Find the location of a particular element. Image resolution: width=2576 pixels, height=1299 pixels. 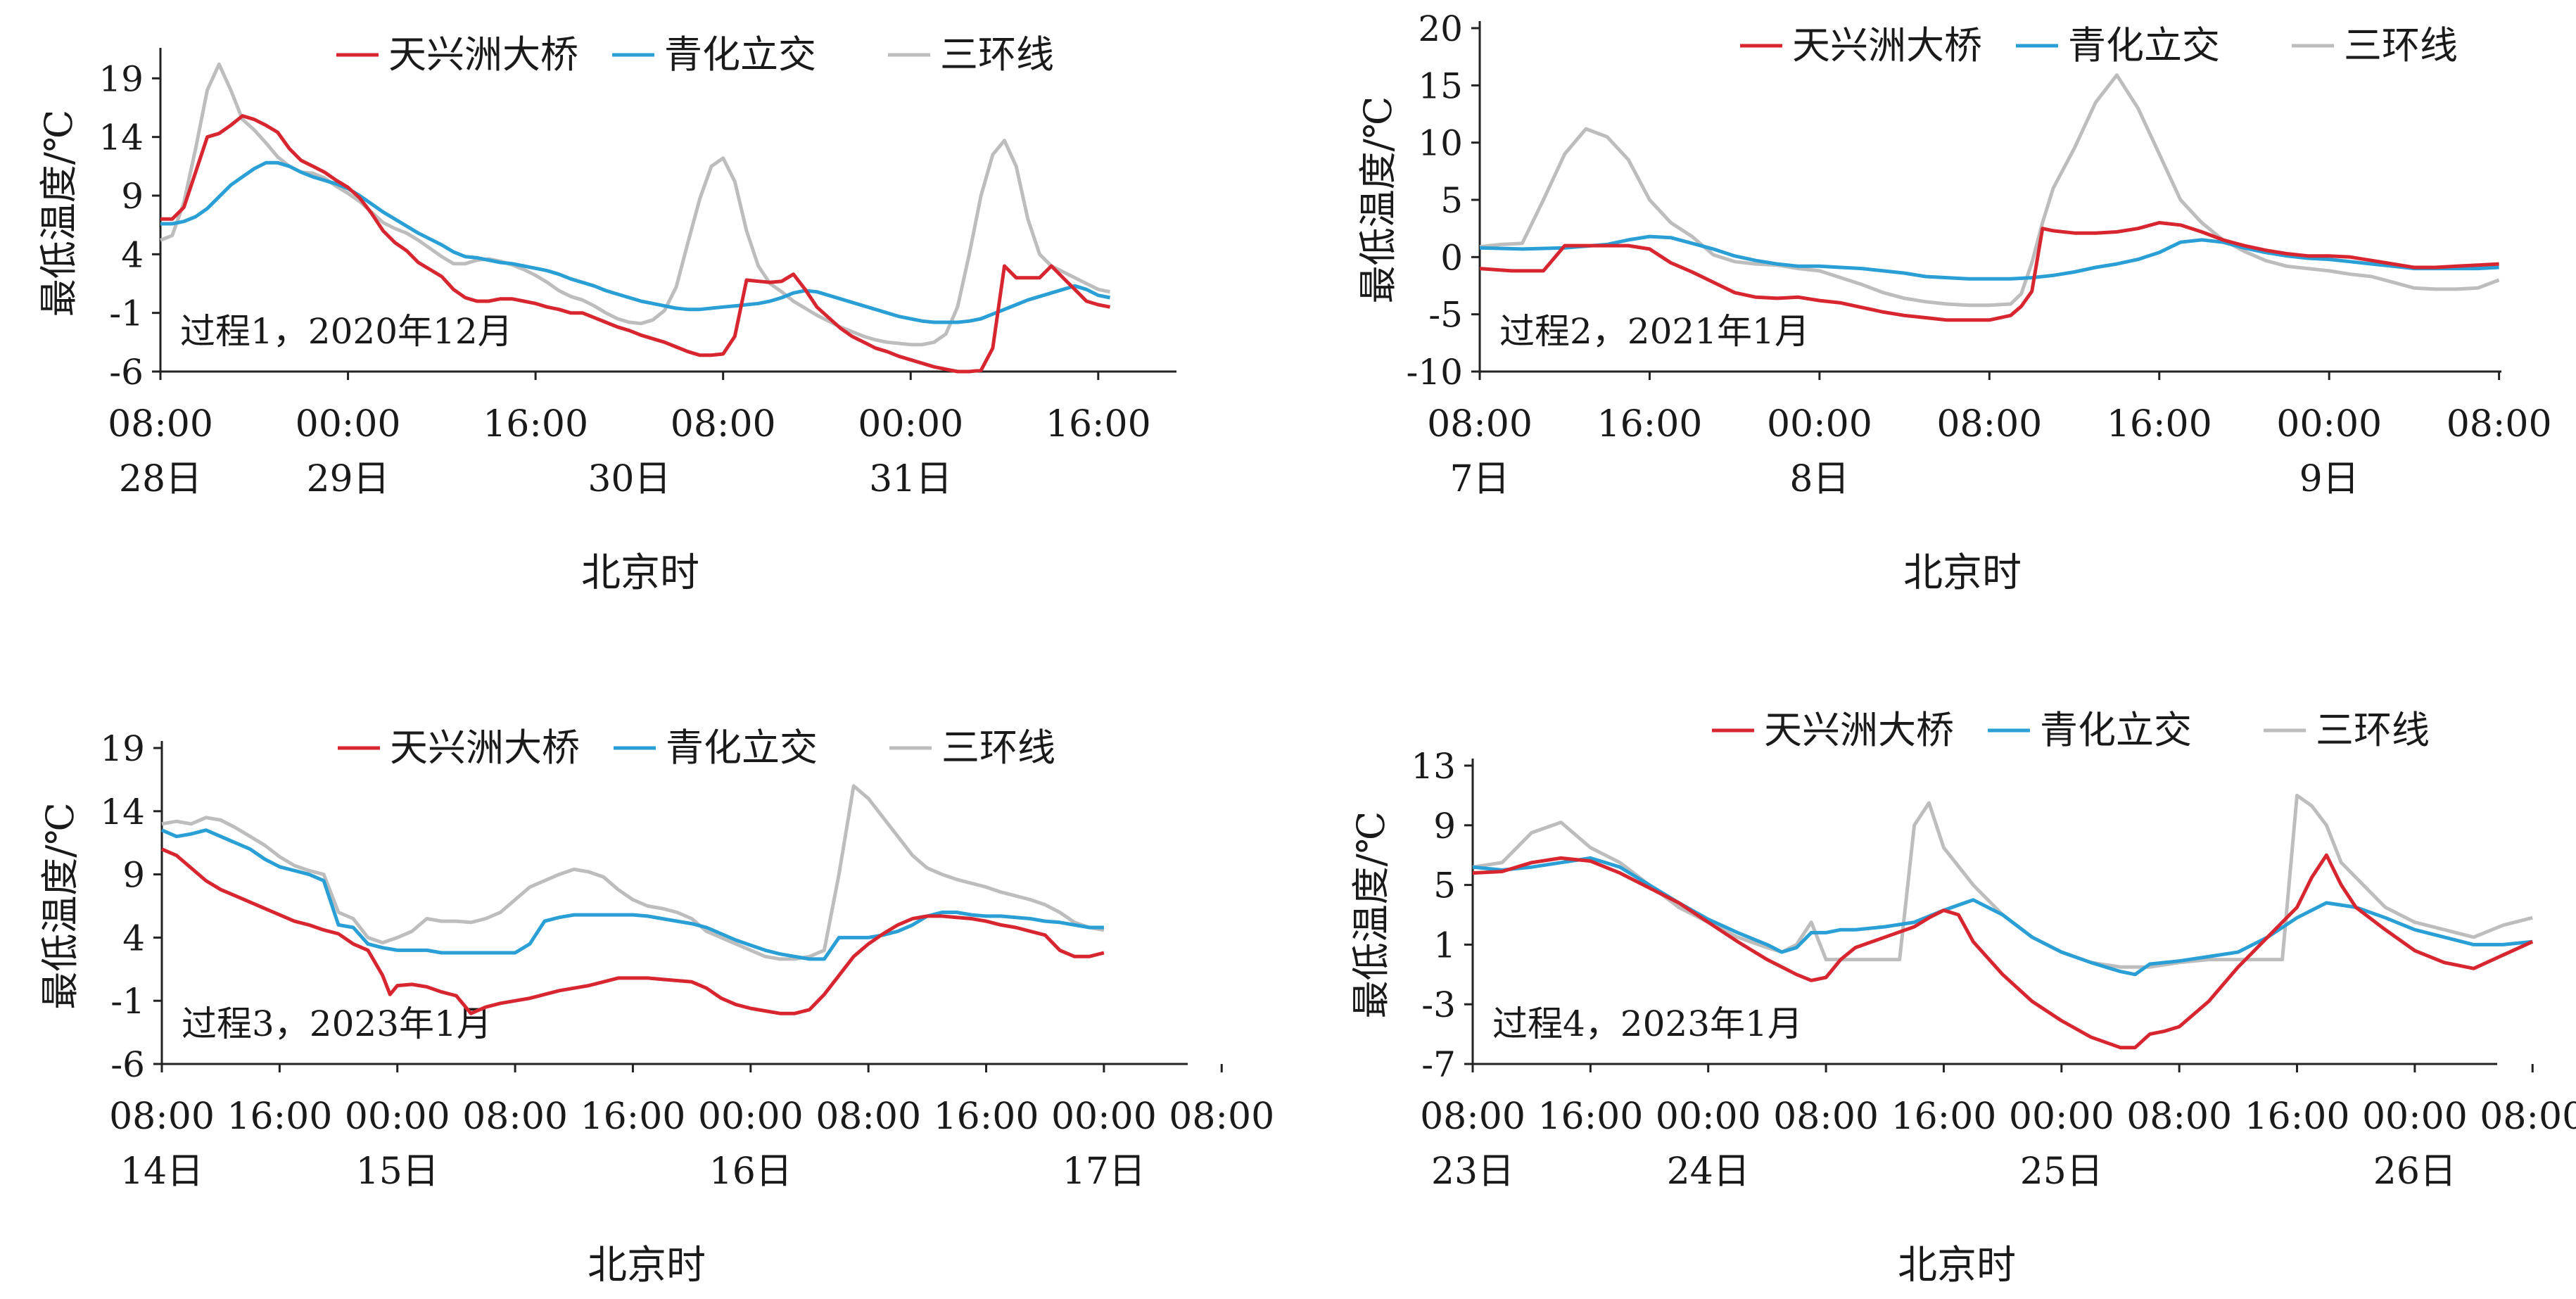

day-label: 28日 is located at coordinates (160, 479).